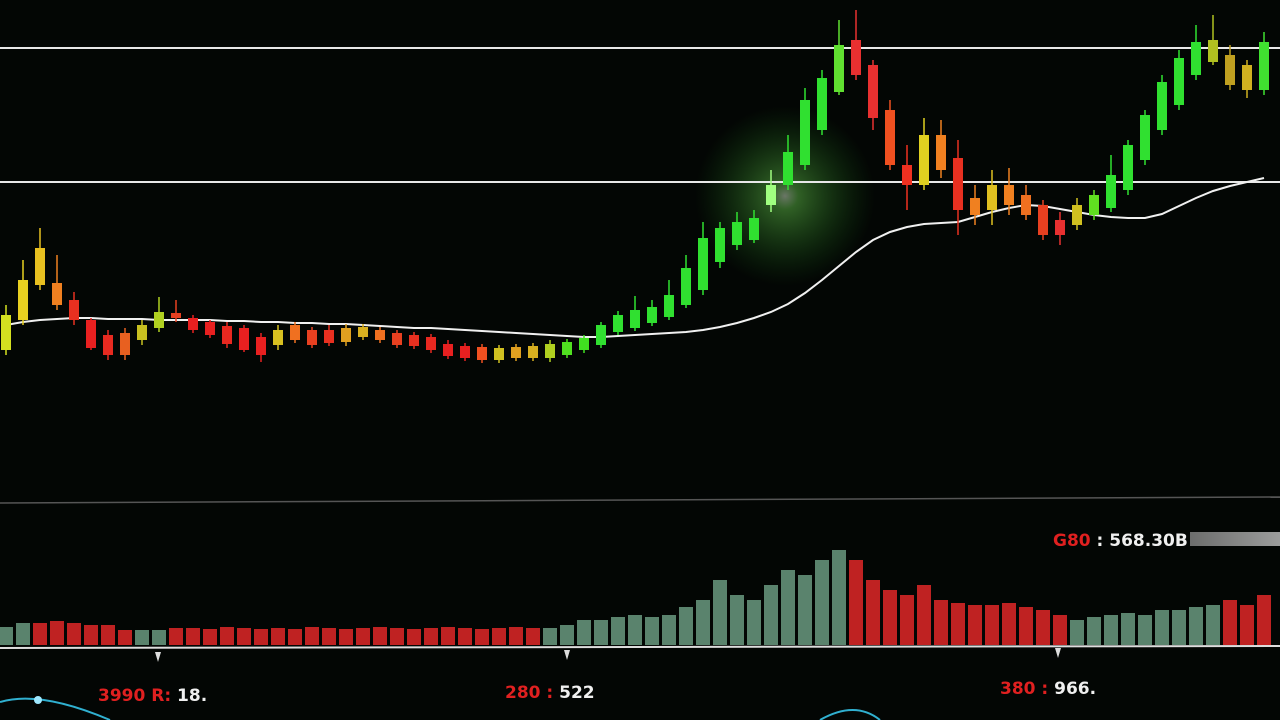 The height and width of the screenshot is (720, 1280). I want to click on annotation-label: 3990 R:, so click(134, 696).